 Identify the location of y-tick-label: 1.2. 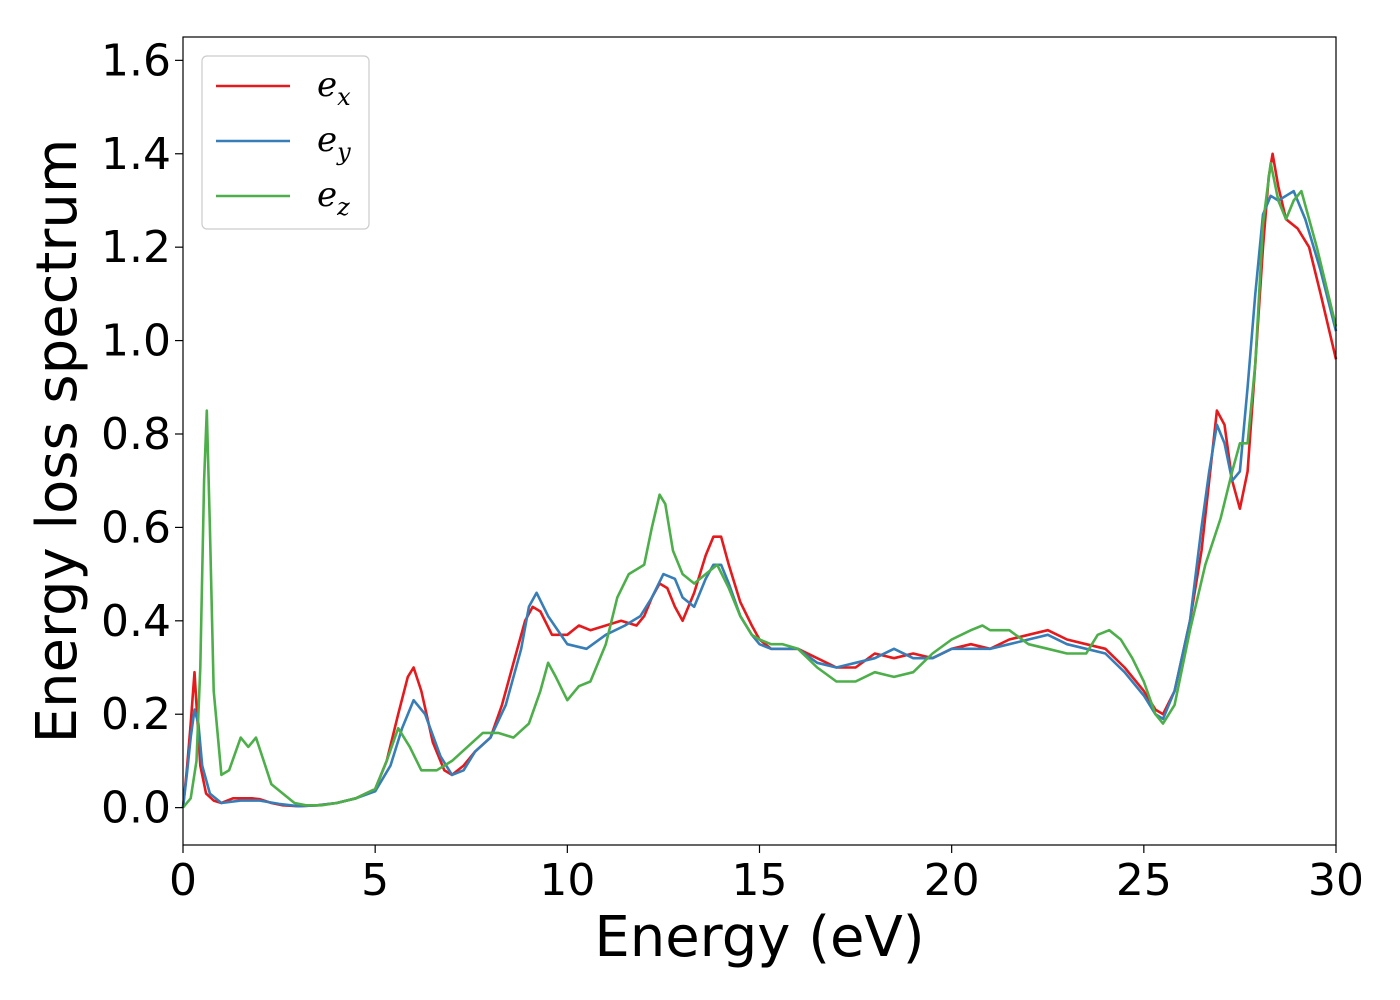
(136, 247).